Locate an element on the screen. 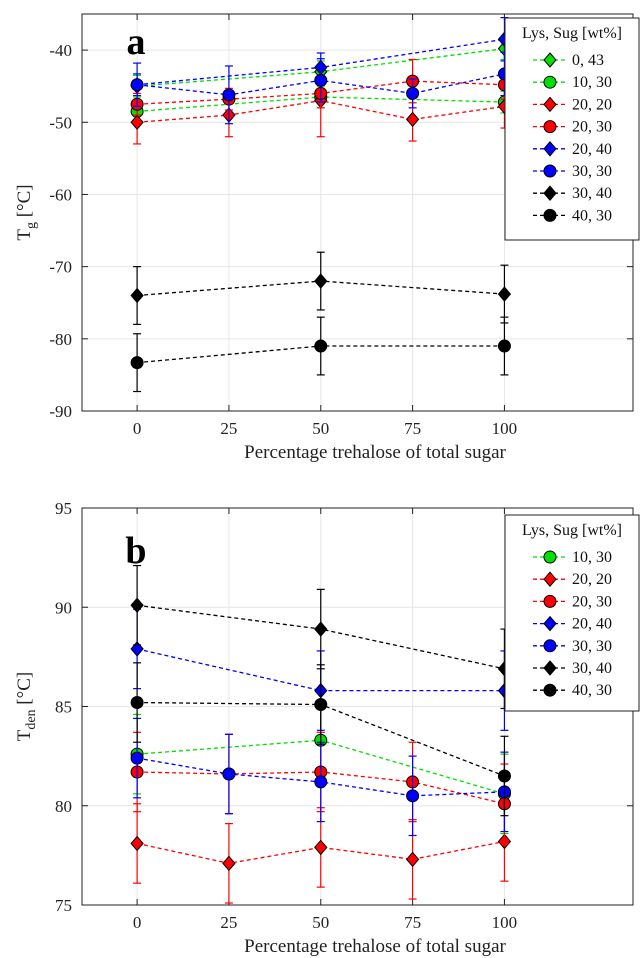 The width and height of the screenshot is (641, 958). panel-letter: b is located at coordinates (135, 551).